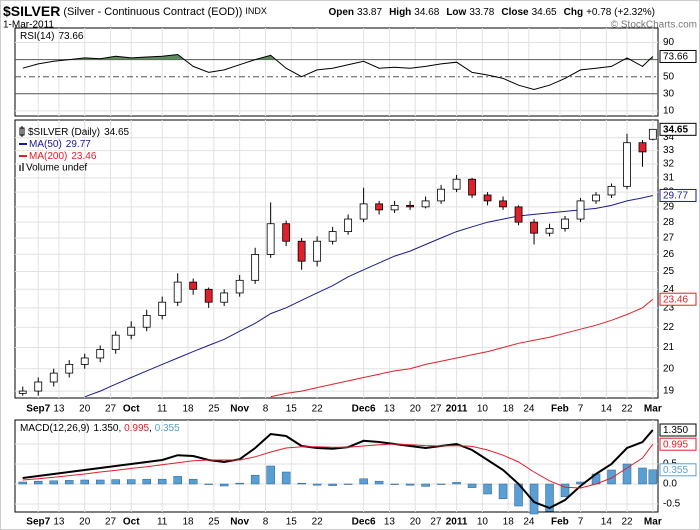 This screenshot has height=530, width=700. What do you see at coordinates (400, 12) in the screenshot?
I see `quote-label: High` at bounding box center [400, 12].